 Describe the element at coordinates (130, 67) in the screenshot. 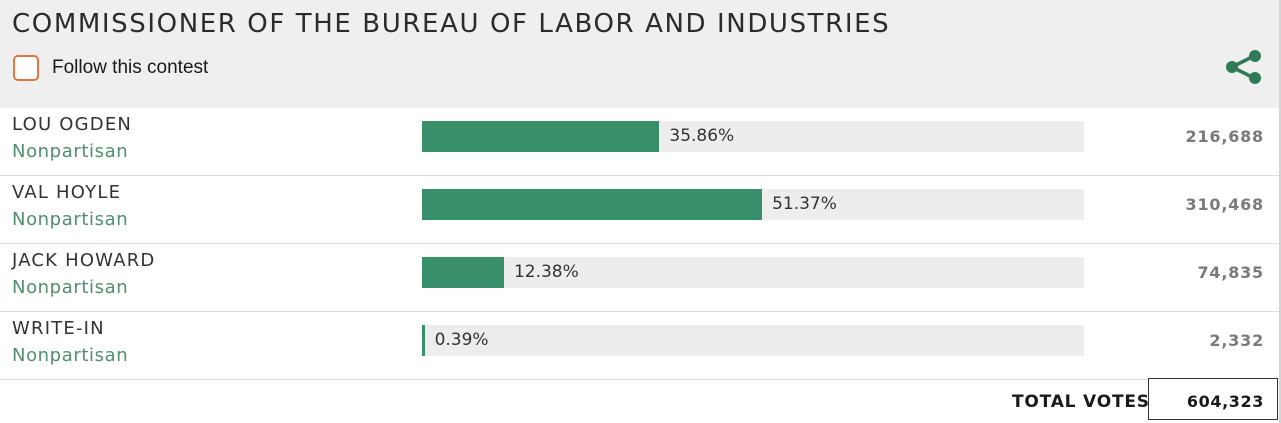

I see `follow-label: Follow this contest` at that location.